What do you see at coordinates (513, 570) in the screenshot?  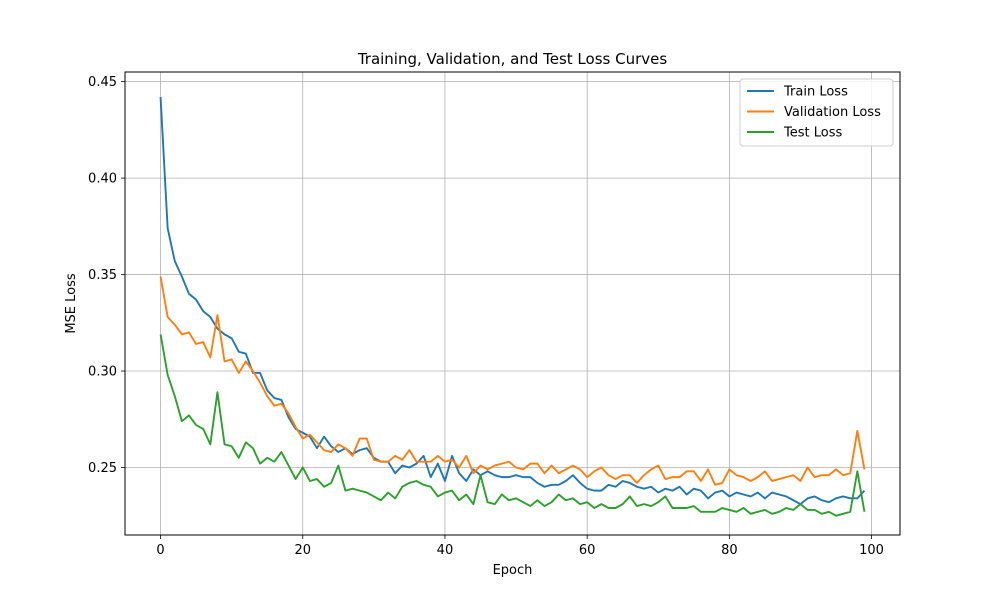 I see `x-axis-label: Epoch` at bounding box center [513, 570].